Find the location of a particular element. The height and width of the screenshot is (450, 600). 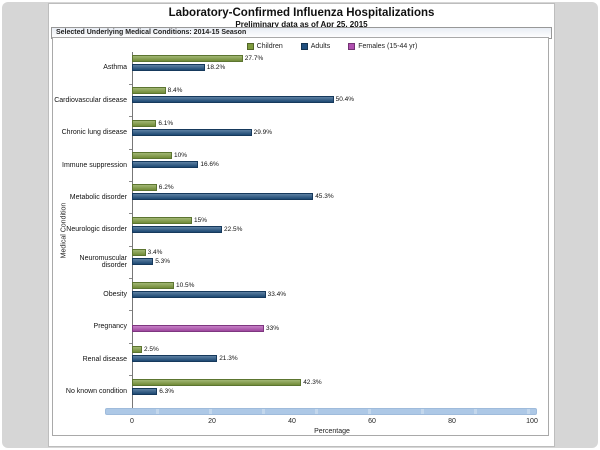

category-label: Cardiovascular disease is located at coordinates (90, 100).